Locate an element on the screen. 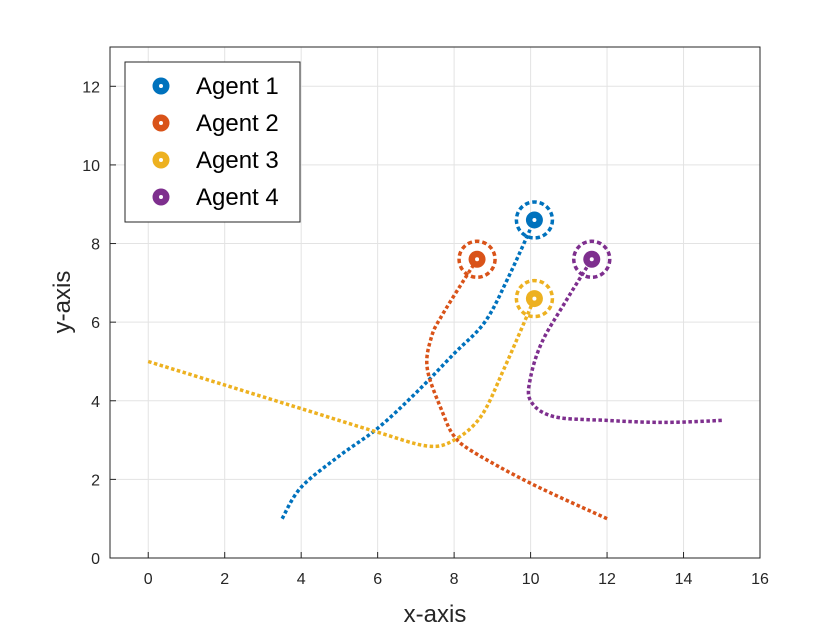  agent-1-radius-ring is located at coordinates (534, 220).